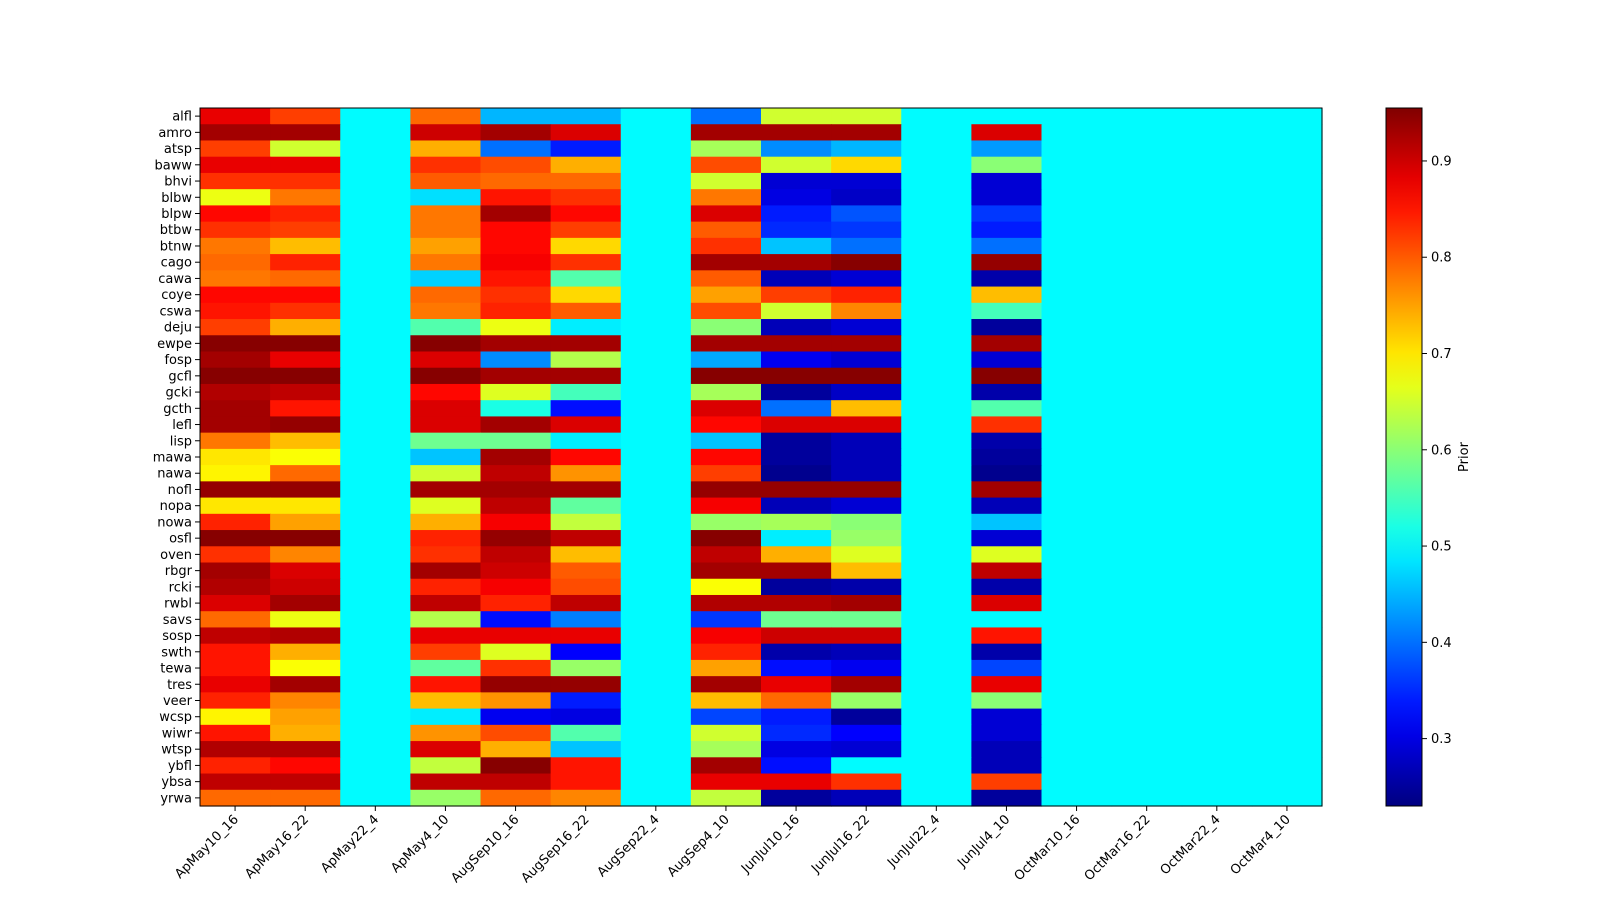 This screenshot has height=904, width=1600. What do you see at coordinates (176, 214) in the screenshot?
I see `y-tick-label: blpw` at bounding box center [176, 214].